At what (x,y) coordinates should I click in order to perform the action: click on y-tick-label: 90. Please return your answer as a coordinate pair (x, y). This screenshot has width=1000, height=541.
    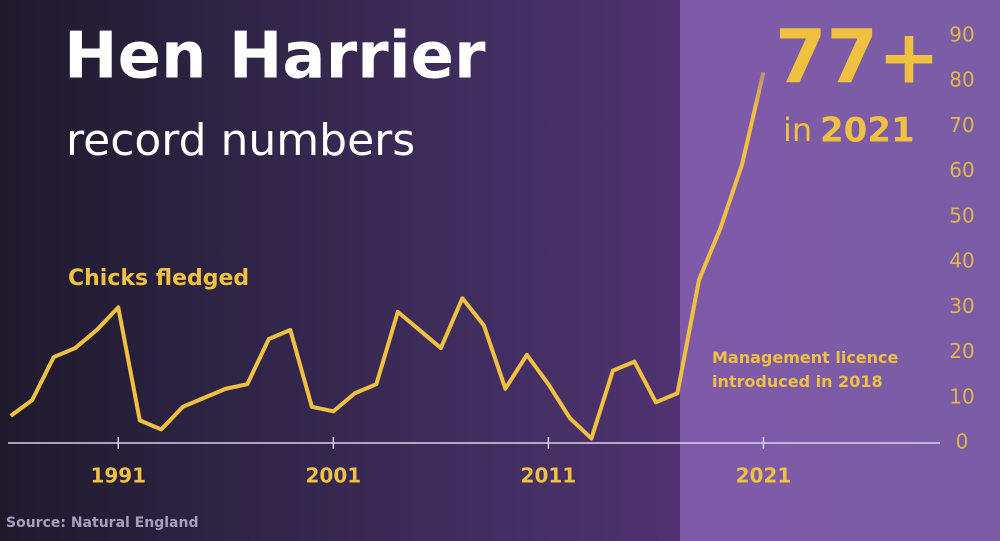
    Looking at the image, I should click on (961, 35).